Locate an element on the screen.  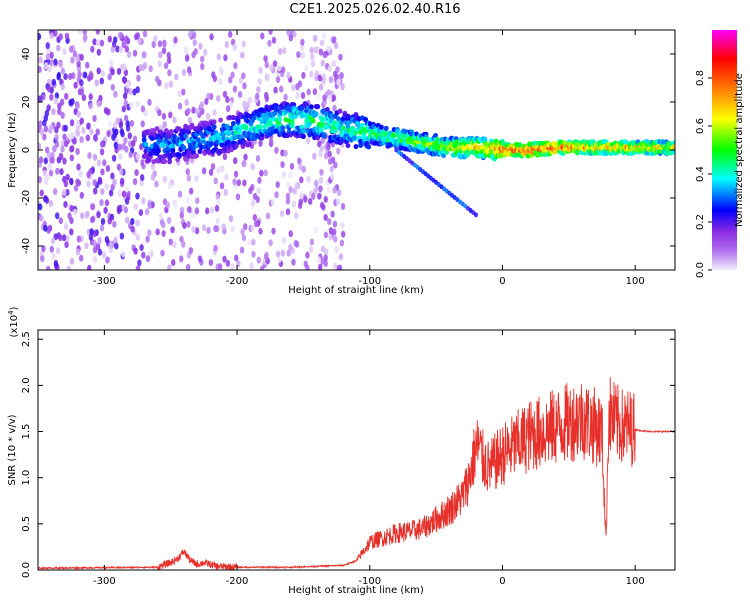
snr-y-label: SNR (10 * v/v) is located at coordinates (12, 449).